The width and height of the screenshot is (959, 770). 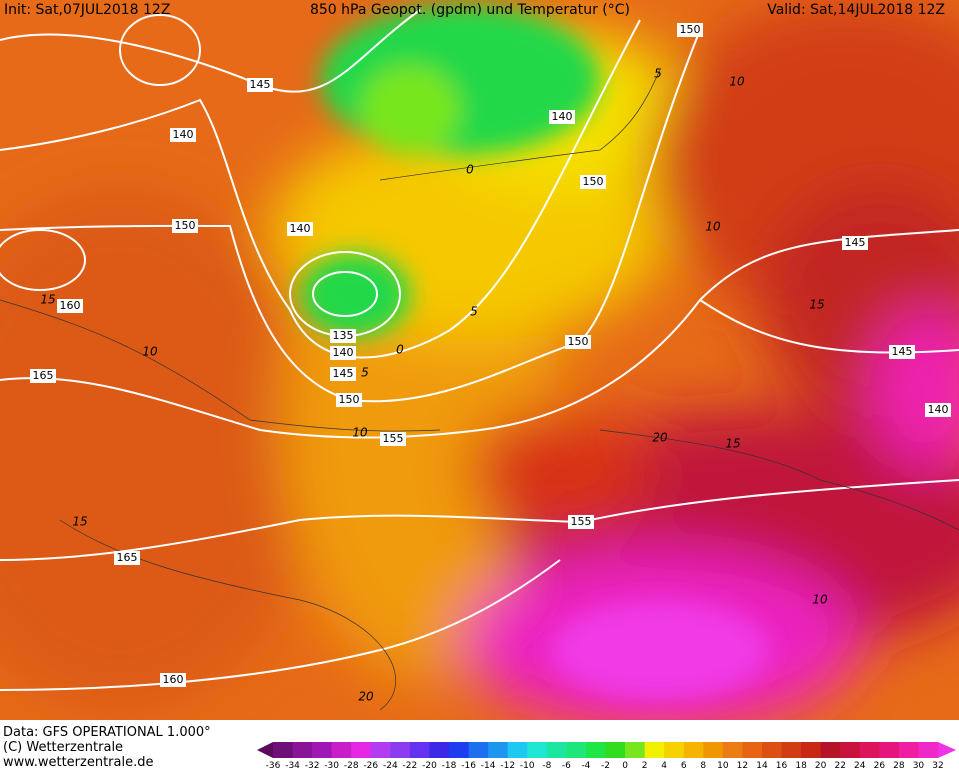 I want to click on scale-label: 8, so click(x=703, y=765).